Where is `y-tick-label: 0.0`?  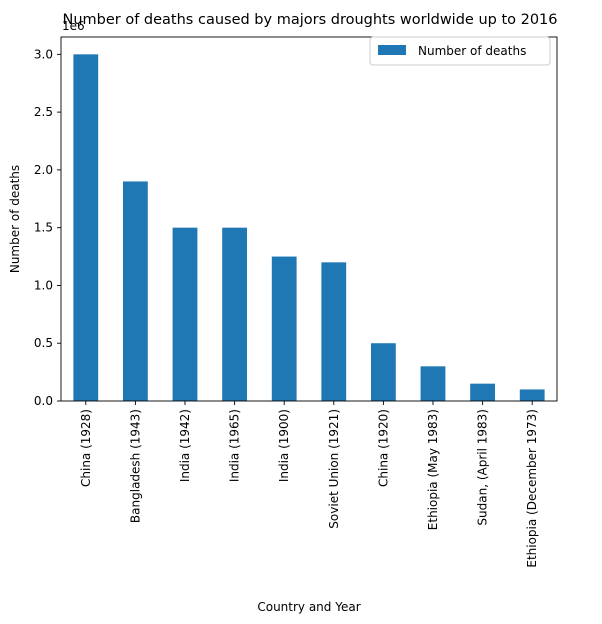
y-tick-label: 0.0 is located at coordinates (43, 401).